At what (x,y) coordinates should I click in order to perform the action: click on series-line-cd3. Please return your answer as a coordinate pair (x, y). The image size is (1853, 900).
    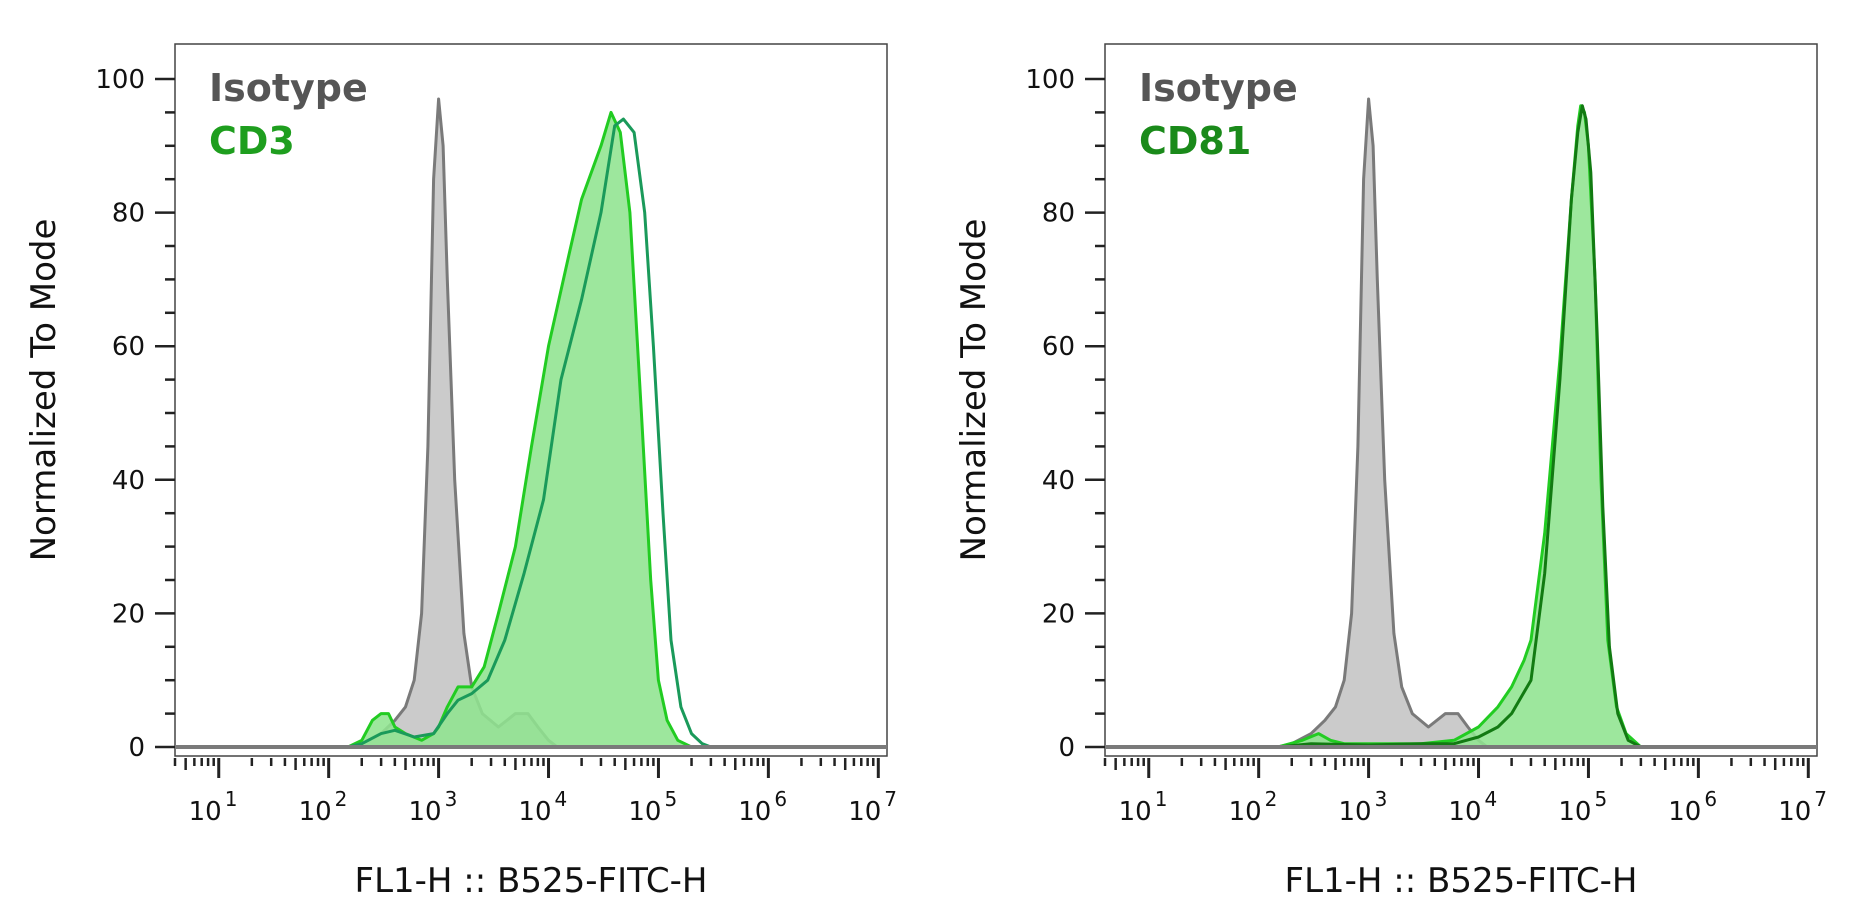
    Looking at the image, I should click on (520, 429).